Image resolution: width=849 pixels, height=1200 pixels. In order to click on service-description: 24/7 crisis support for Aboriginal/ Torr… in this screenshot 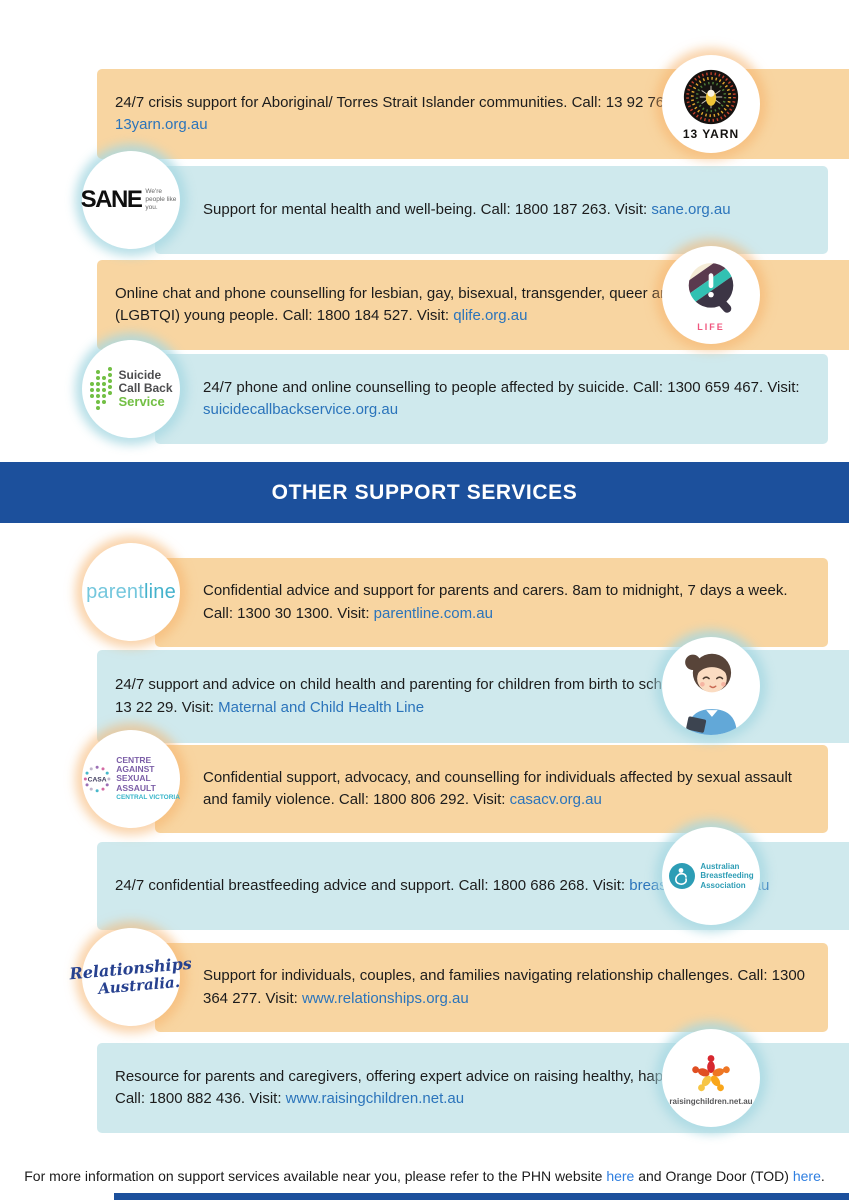, I will do `click(442, 114)`.